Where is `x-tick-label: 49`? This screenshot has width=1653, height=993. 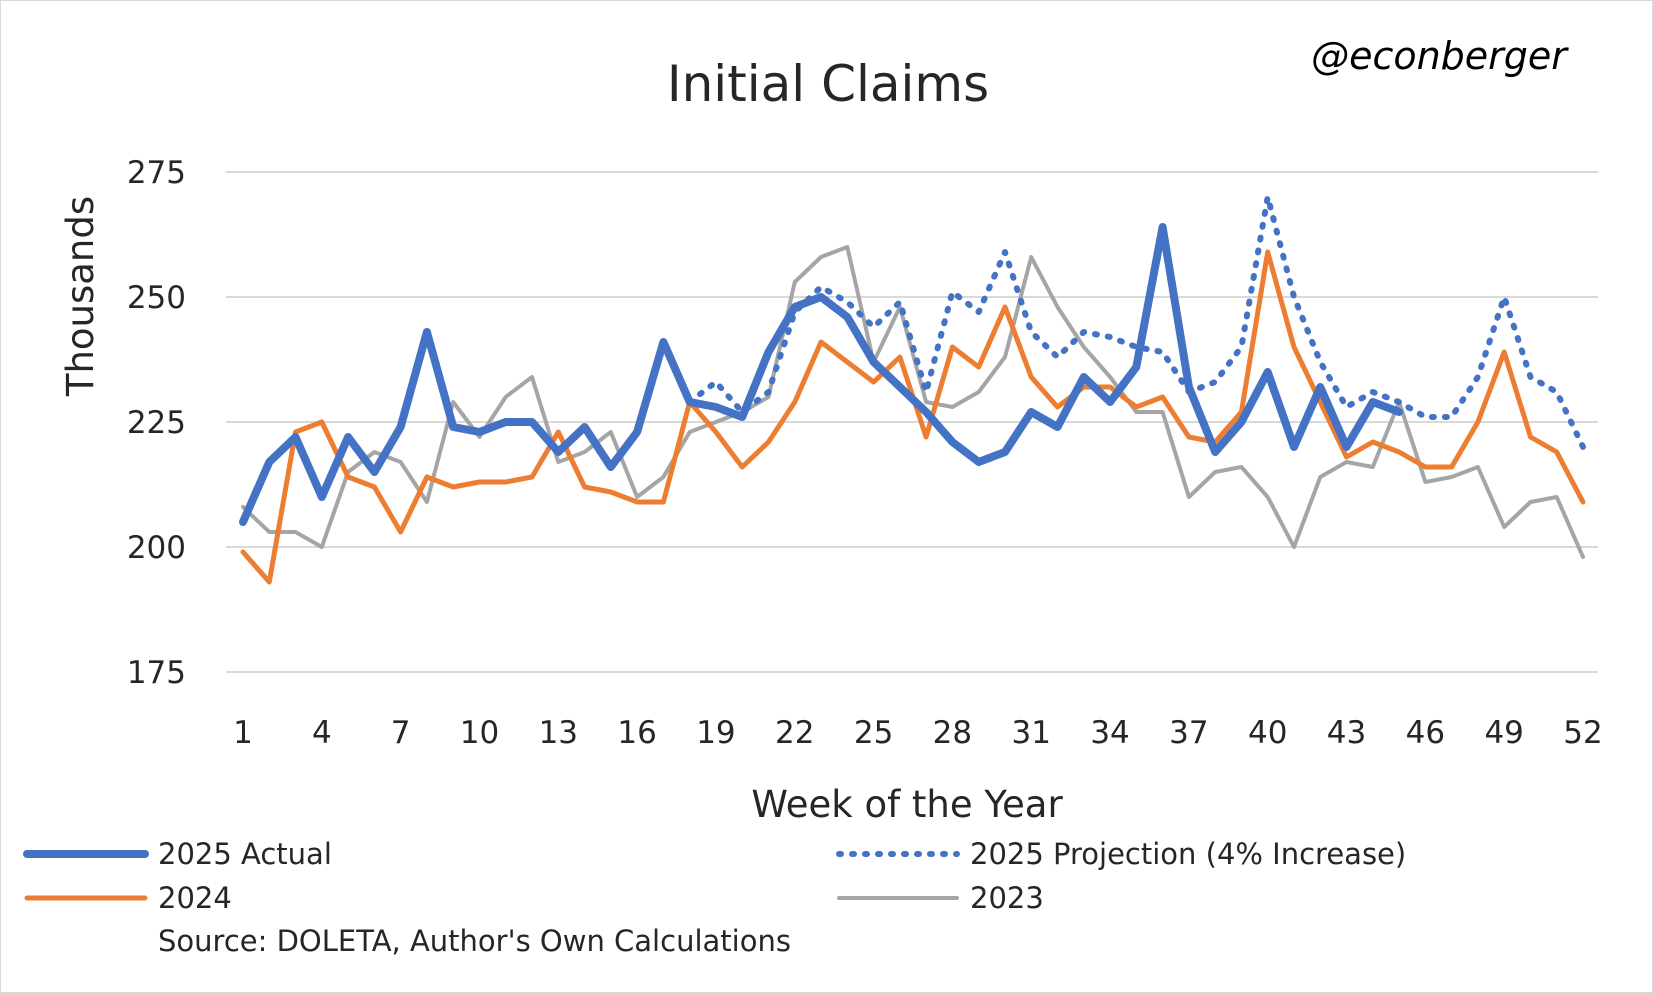 x-tick-label: 49 is located at coordinates (1503, 733).